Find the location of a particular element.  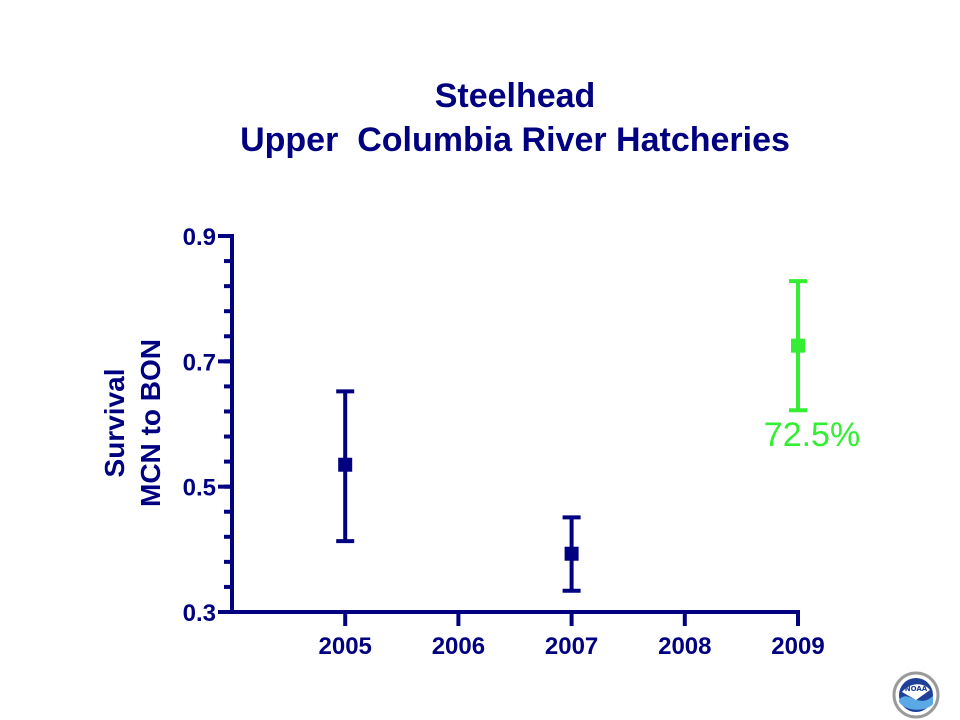

noaa-logo-bird is located at coordinates (916, 692).